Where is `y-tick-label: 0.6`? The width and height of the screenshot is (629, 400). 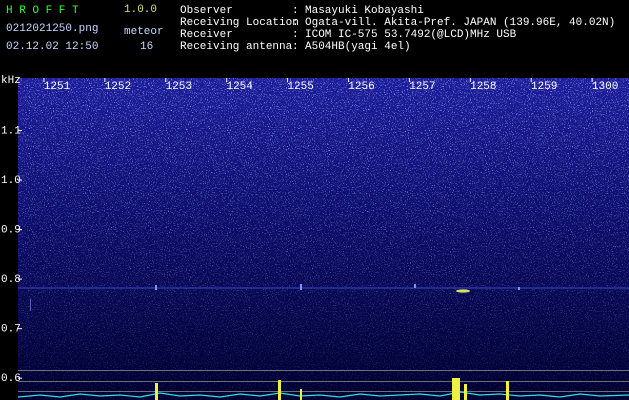
y-tick-label: 0.6 is located at coordinates (11, 379).